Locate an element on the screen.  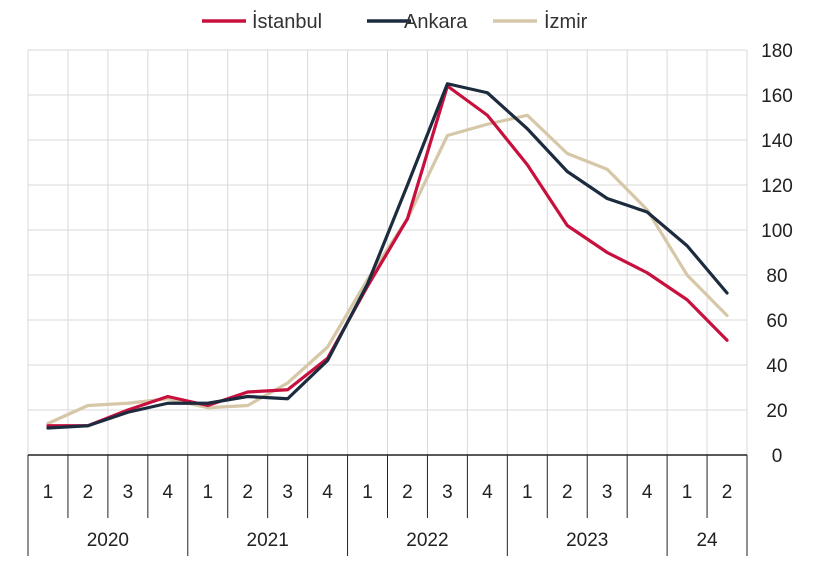
y-tick-label: 0 is located at coordinates (777, 456).